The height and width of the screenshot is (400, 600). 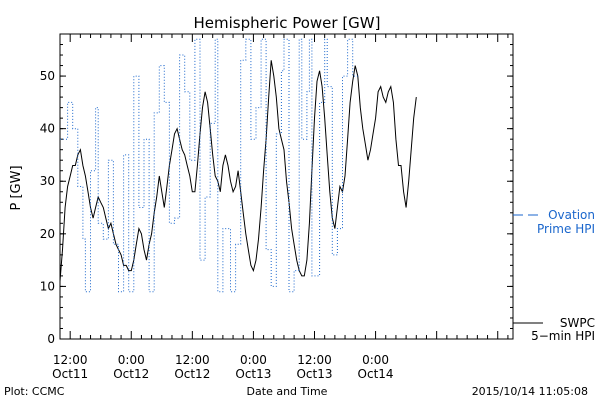 What do you see at coordinates (47, 76) in the screenshot?
I see `y-tick-label: 50` at bounding box center [47, 76].